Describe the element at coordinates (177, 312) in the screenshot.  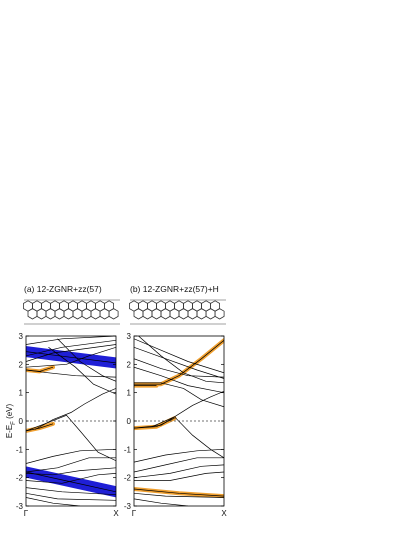
I see `ribbon-b` at that location.